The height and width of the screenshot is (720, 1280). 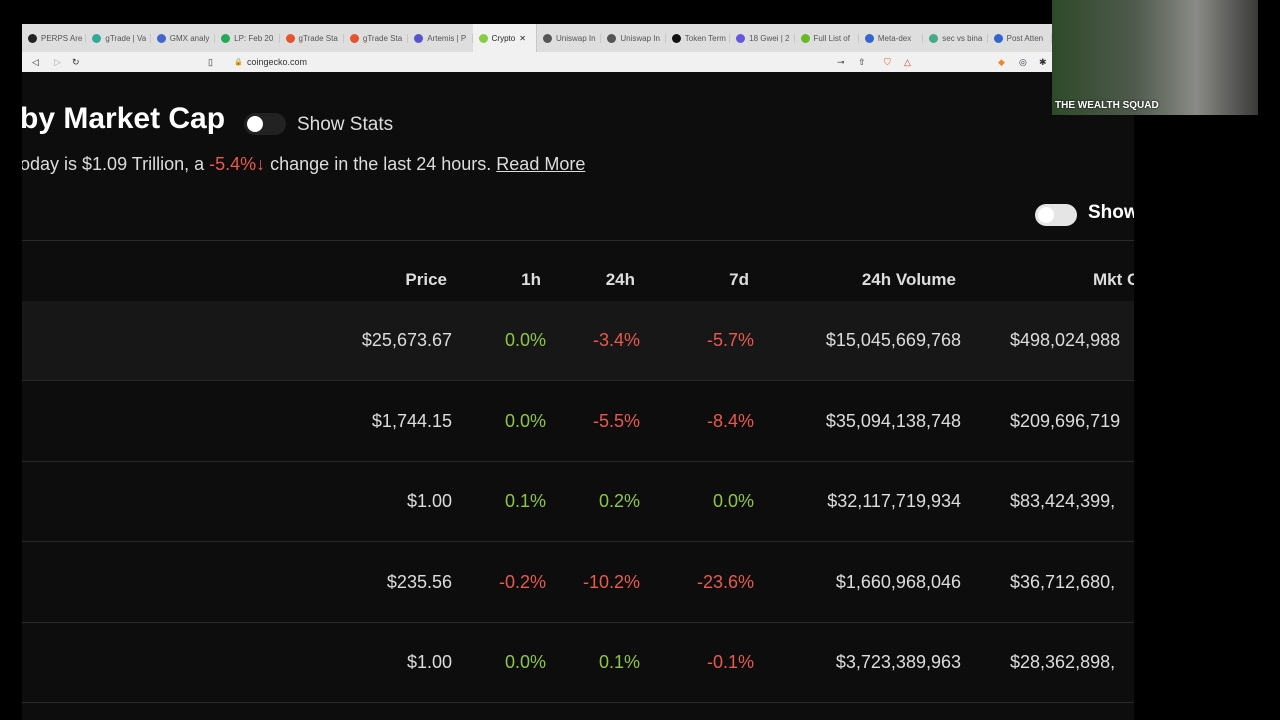 What do you see at coordinates (381, 164) in the screenshot?
I see `summary-text-suffix: change in the last 24 hours.` at bounding box center [381, 164].